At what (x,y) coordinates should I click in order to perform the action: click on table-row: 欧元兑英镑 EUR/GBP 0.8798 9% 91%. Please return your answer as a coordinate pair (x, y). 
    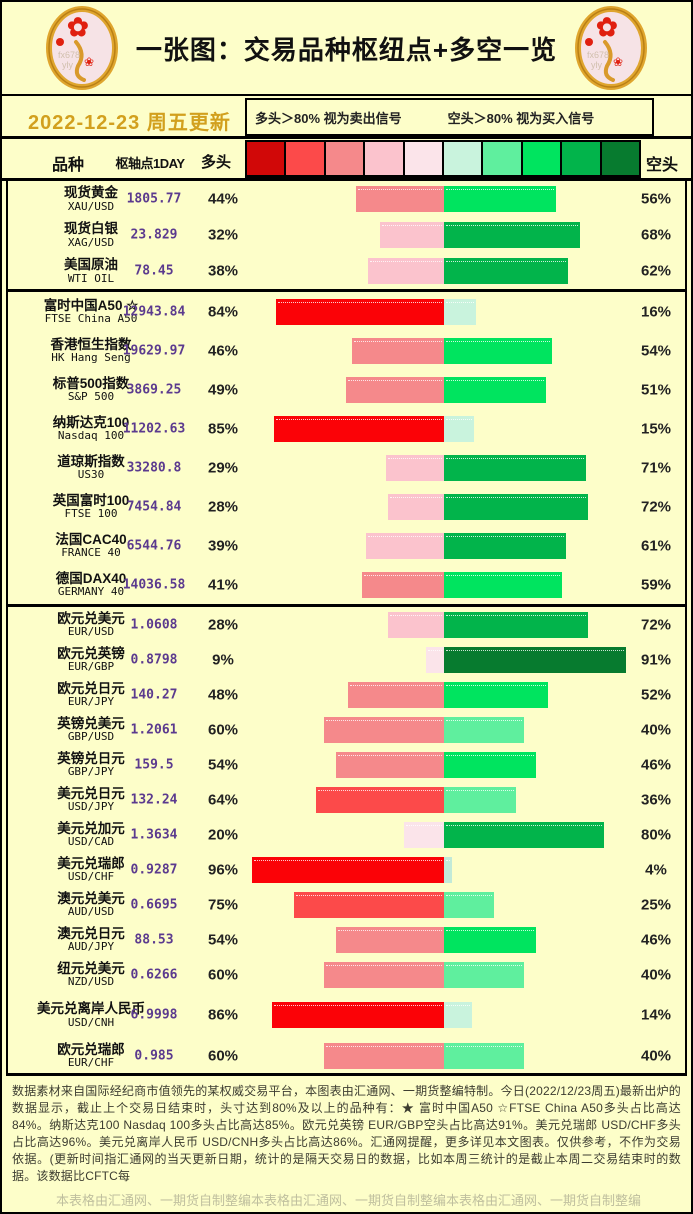
    Looking at the image, I should click on (346, 659).